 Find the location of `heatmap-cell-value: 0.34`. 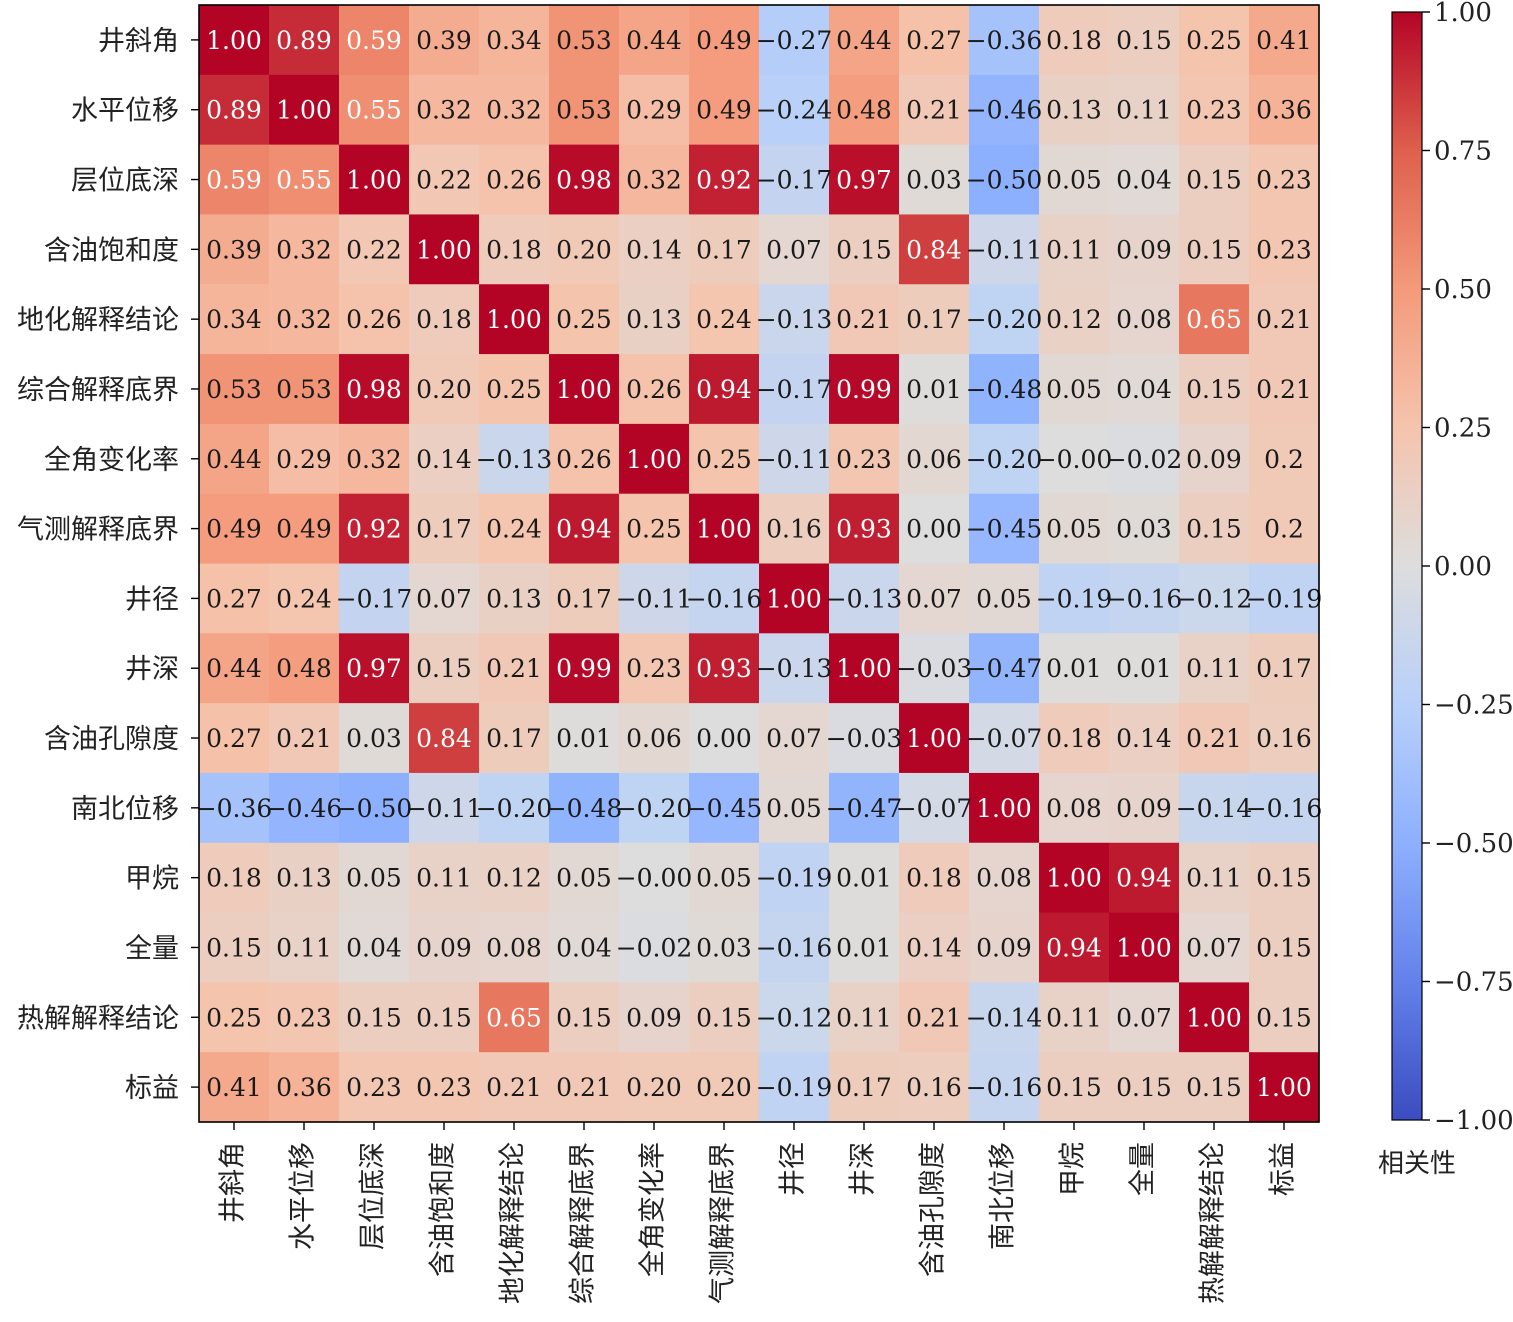

heatmap-cell-value: 0.34 is located at coordinates (514, 40).